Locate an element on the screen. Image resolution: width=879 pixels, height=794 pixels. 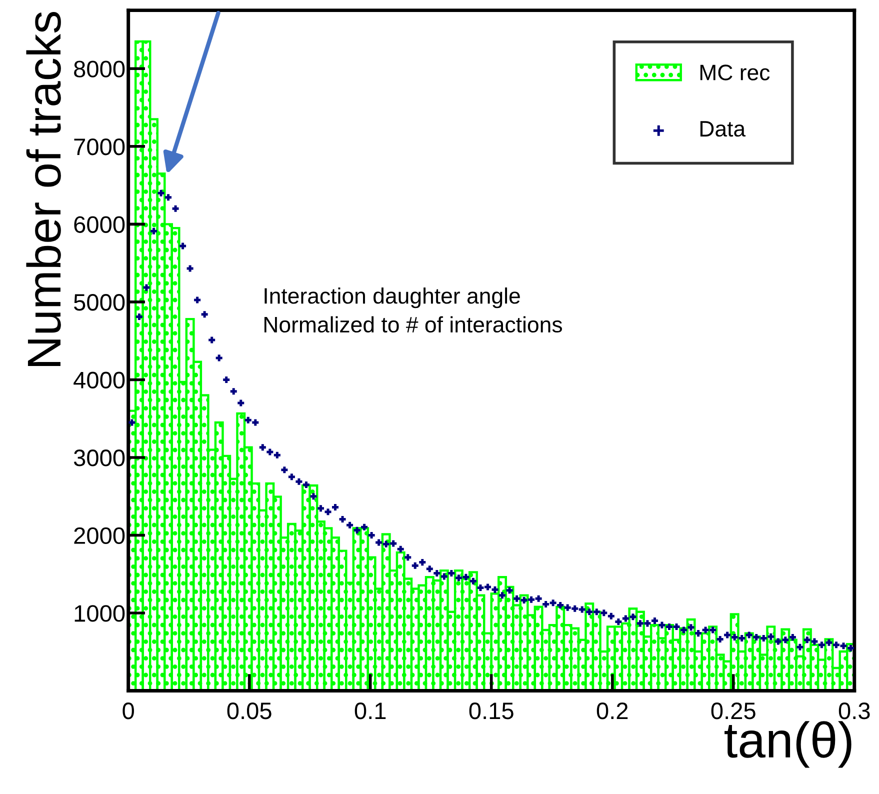
y-tick-label: 2000 is located at coordinates (99, 535).